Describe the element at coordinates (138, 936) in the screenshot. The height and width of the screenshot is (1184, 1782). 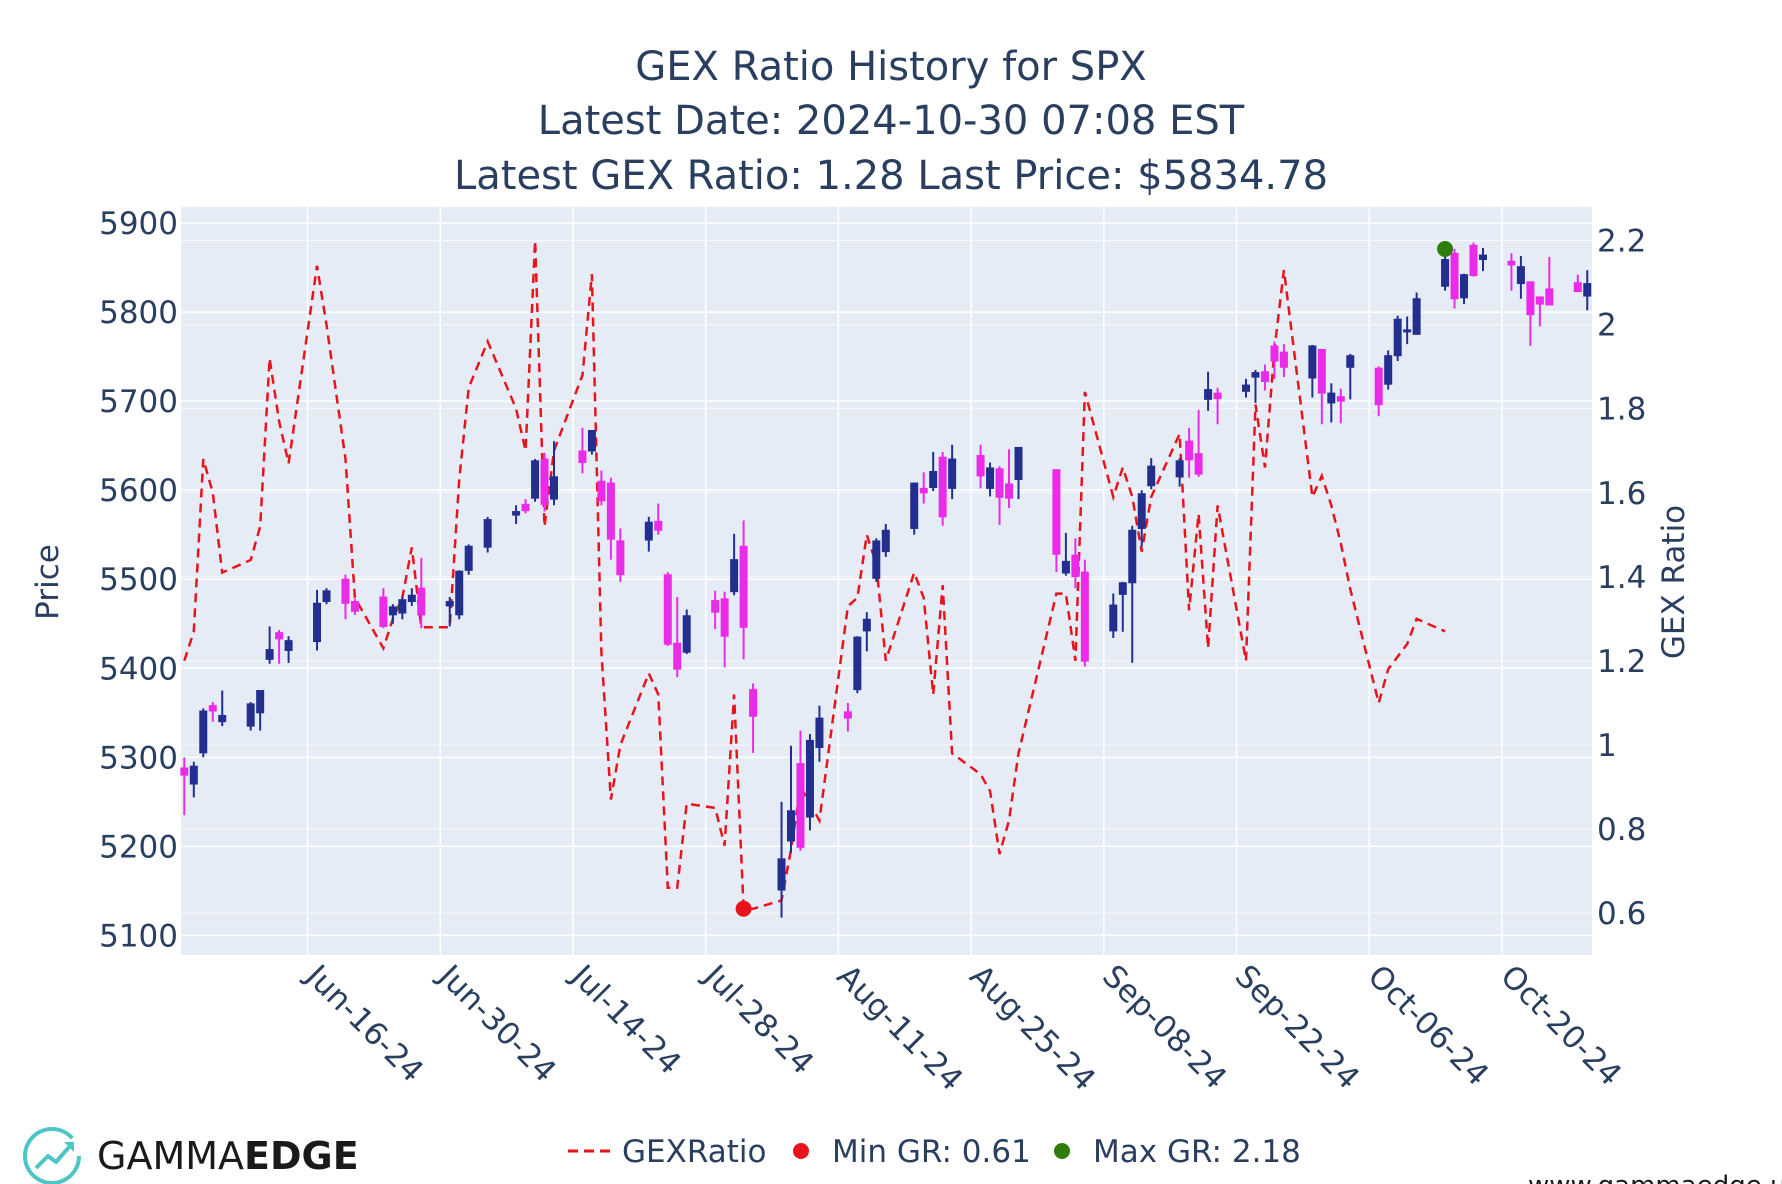
I see `y-tick-label: 5100` at that location.